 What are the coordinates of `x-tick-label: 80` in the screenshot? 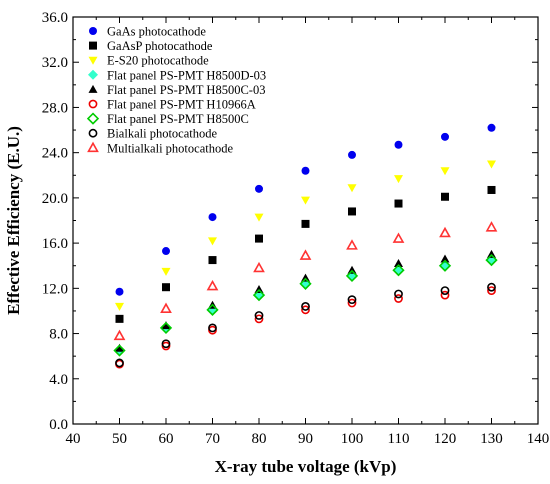 It's located at (259, 439).